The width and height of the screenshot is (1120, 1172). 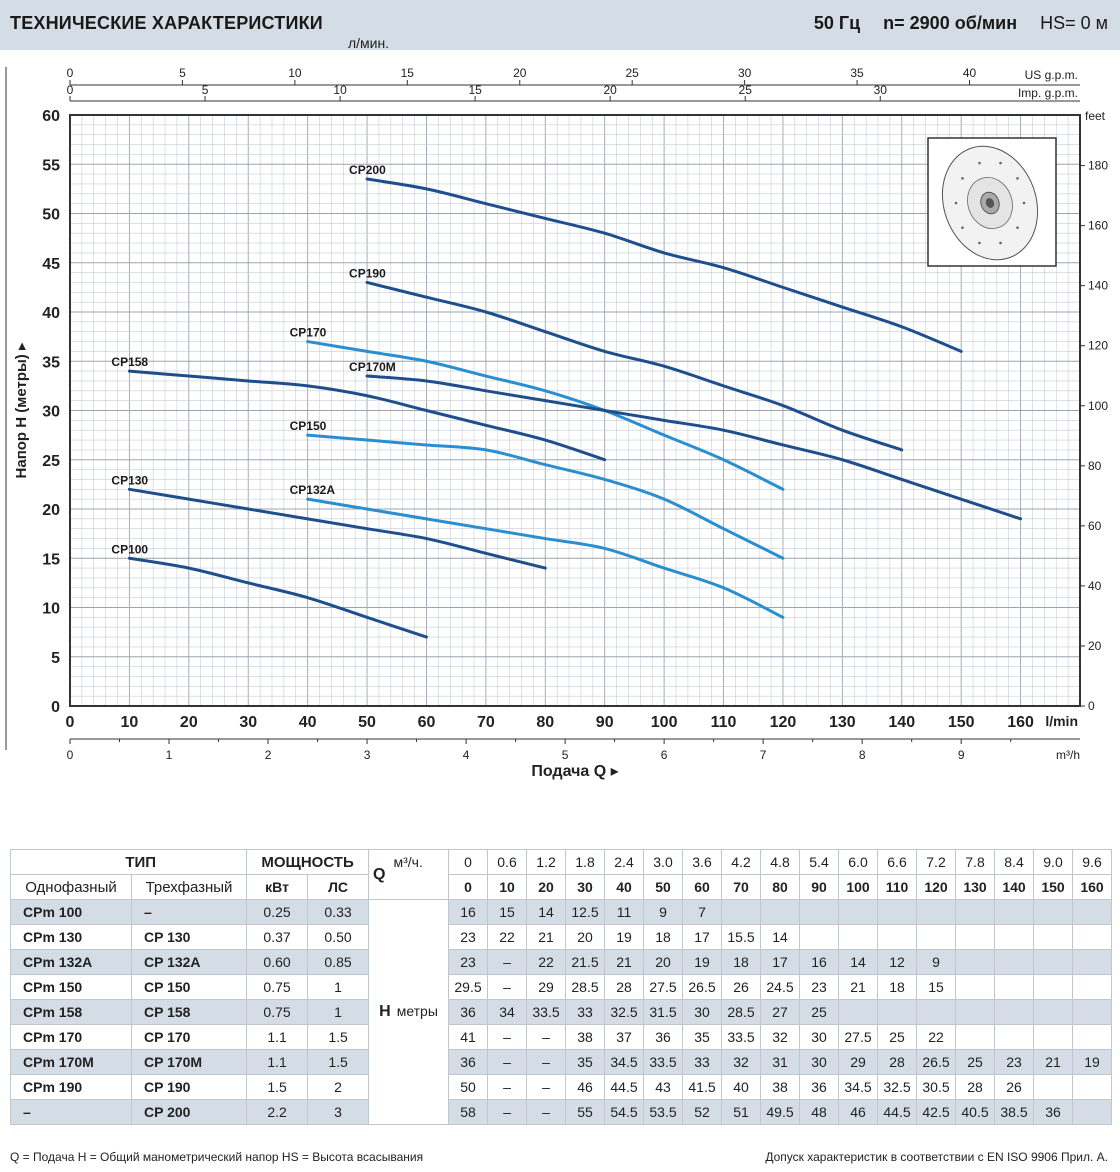 I want to click on h-unit: метры, so click(x=417, y=1011).